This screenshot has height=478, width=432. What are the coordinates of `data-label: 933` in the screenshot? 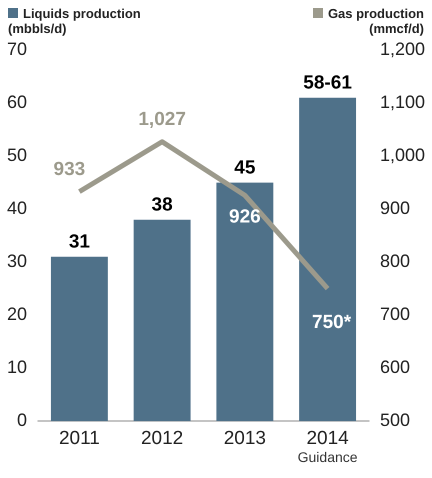 It's located at (70, 169).